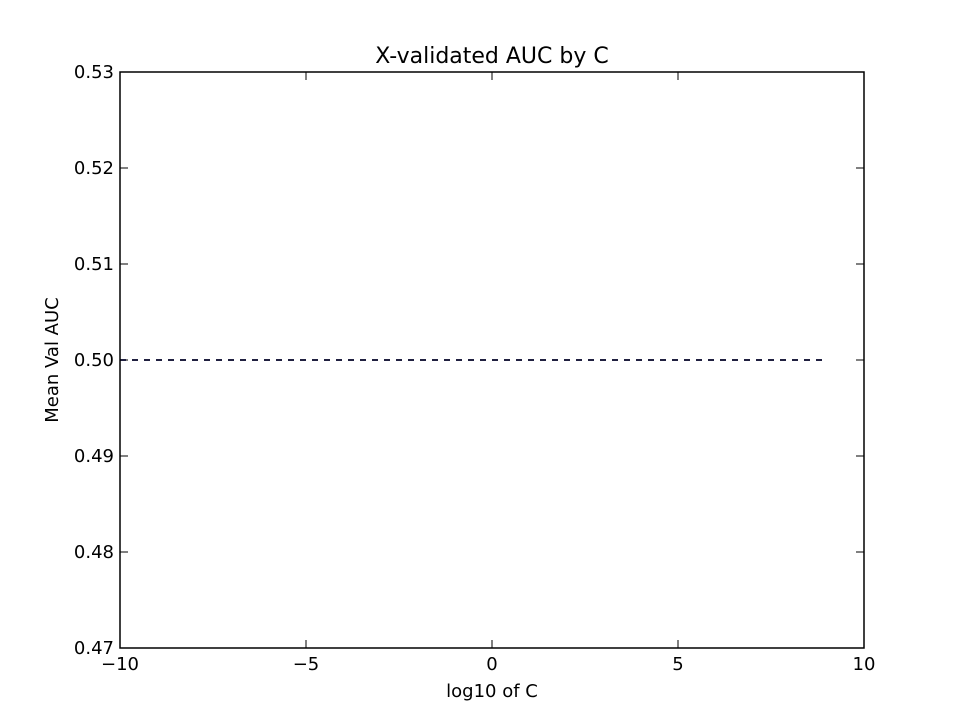 The width and height of the screenshot is (960, 725). What do you see at coordinates (864, 664) in the screenshot?
I see `x-tick-label: 10` at bounding box center [864, 664].